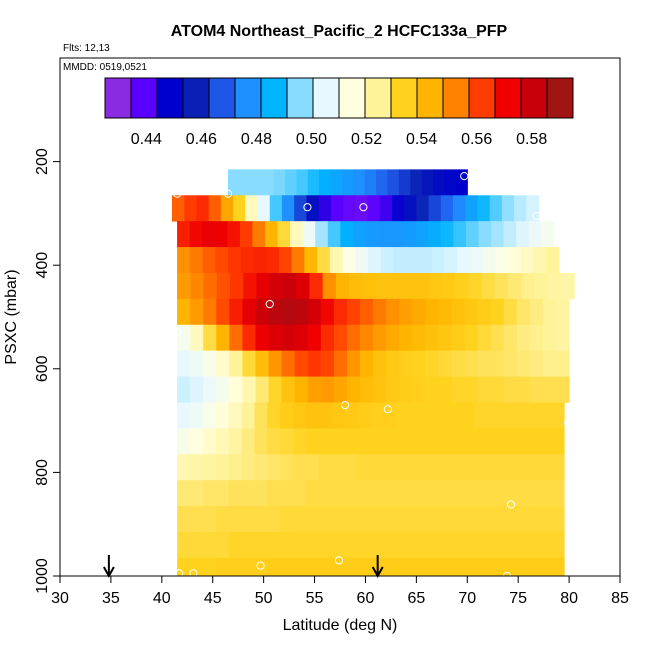 Image resolution: width=650 pixels, height=650 pixels. I want to click on colorbar-labels: 0.44 0.46 0.48 0.50 0.52 0.54 0.56 0.58, so click(339, 139).